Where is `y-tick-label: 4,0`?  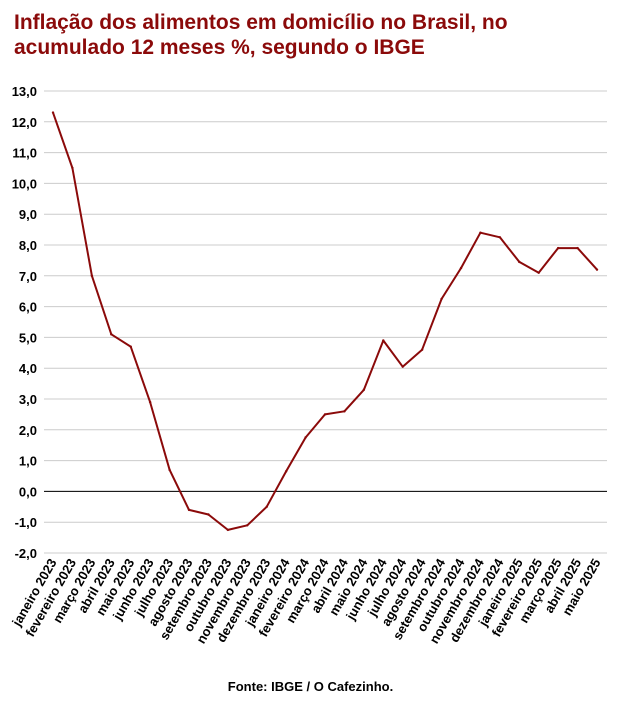
y-tick-label: 4,0 is located at coordinates (28, 368).